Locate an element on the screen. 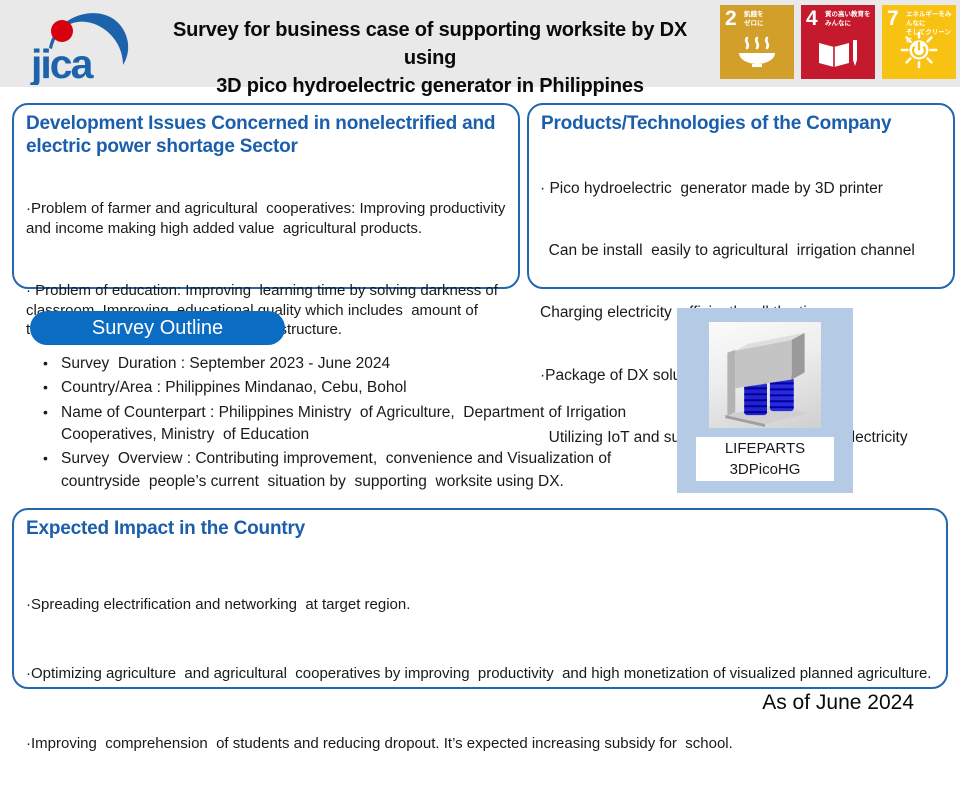 The height and width of the screenshot is (802, 960). jica-logo: jica is located at coordinates (79, 45).